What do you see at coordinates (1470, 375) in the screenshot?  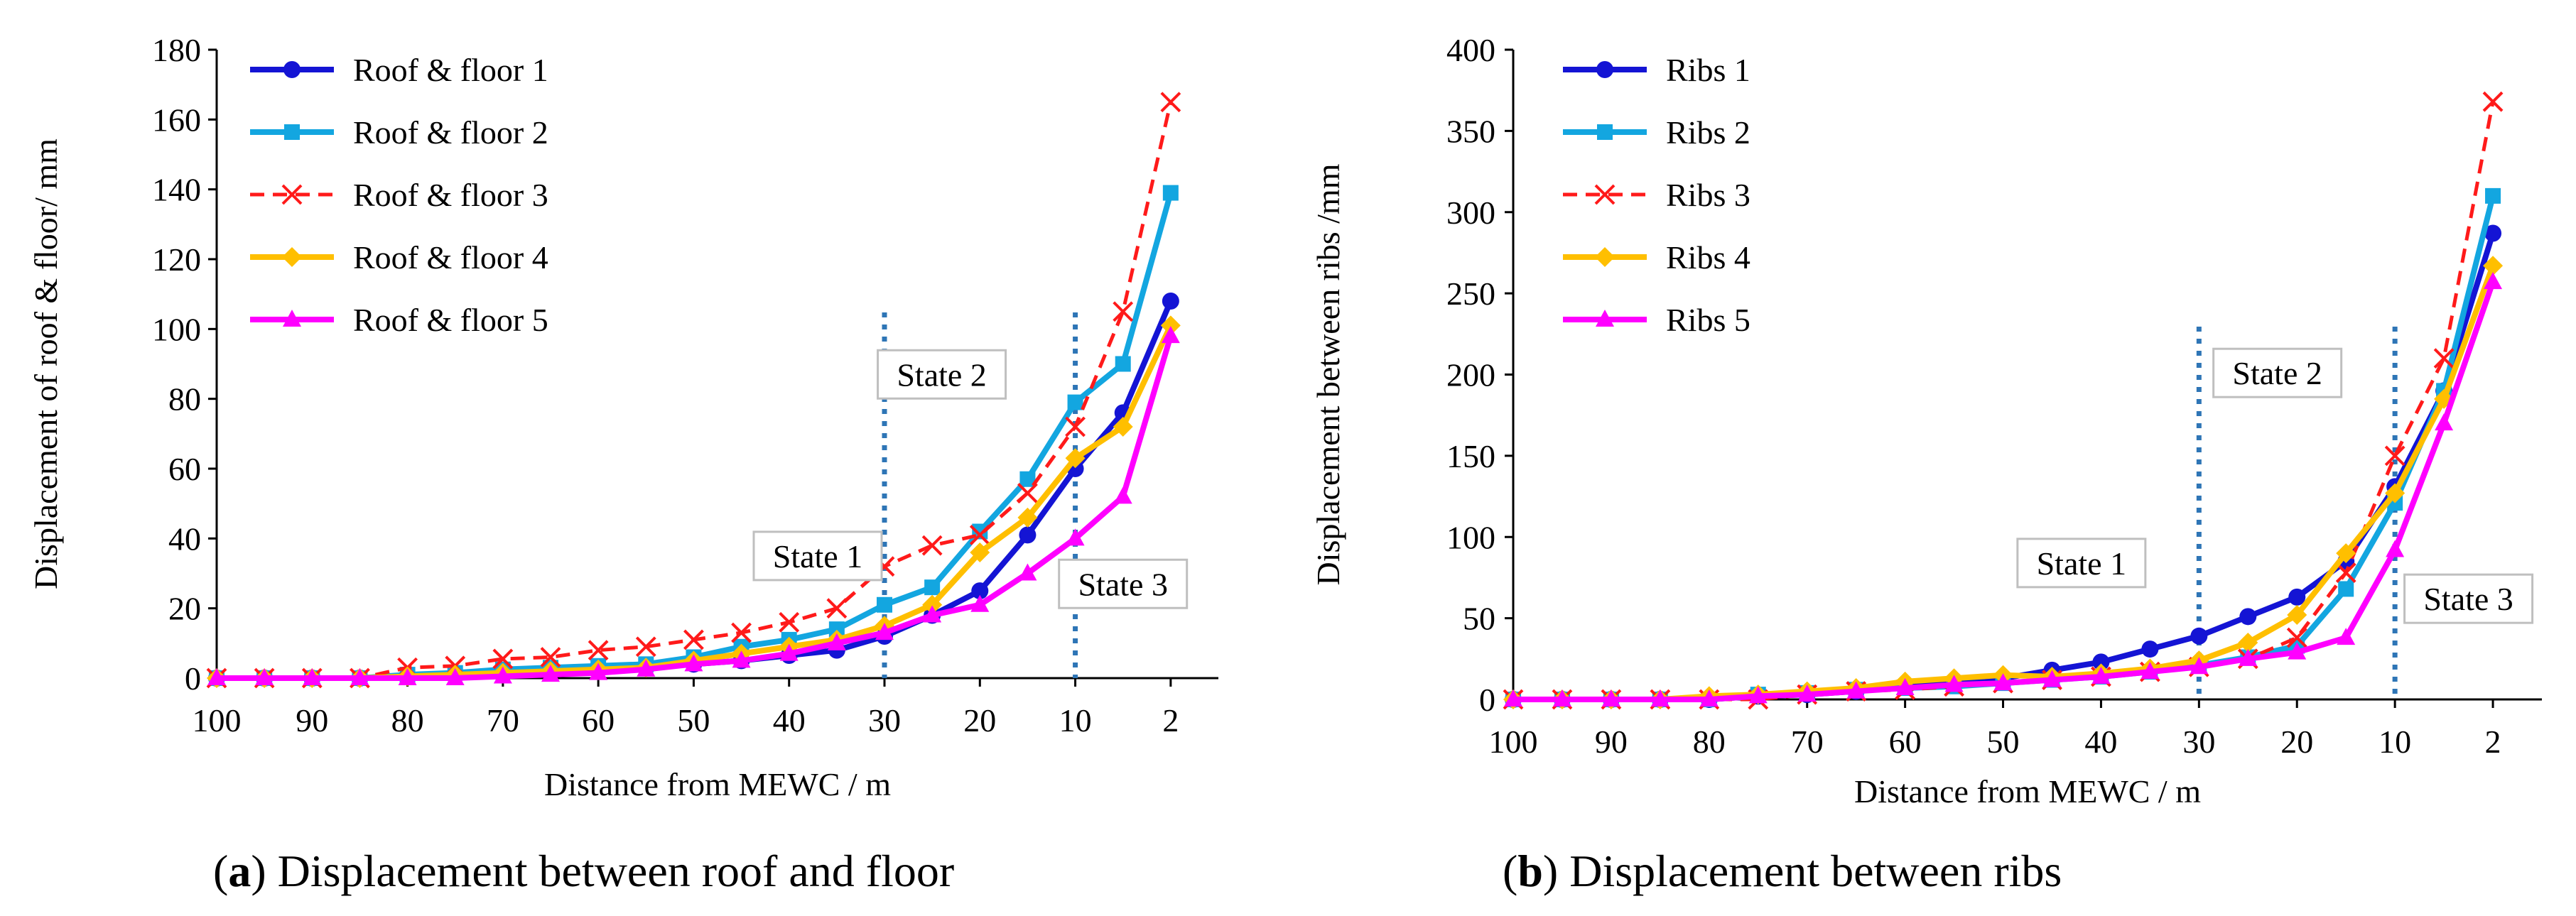 I see `y-tick-label: 200` at bounding box center [1470, 375].